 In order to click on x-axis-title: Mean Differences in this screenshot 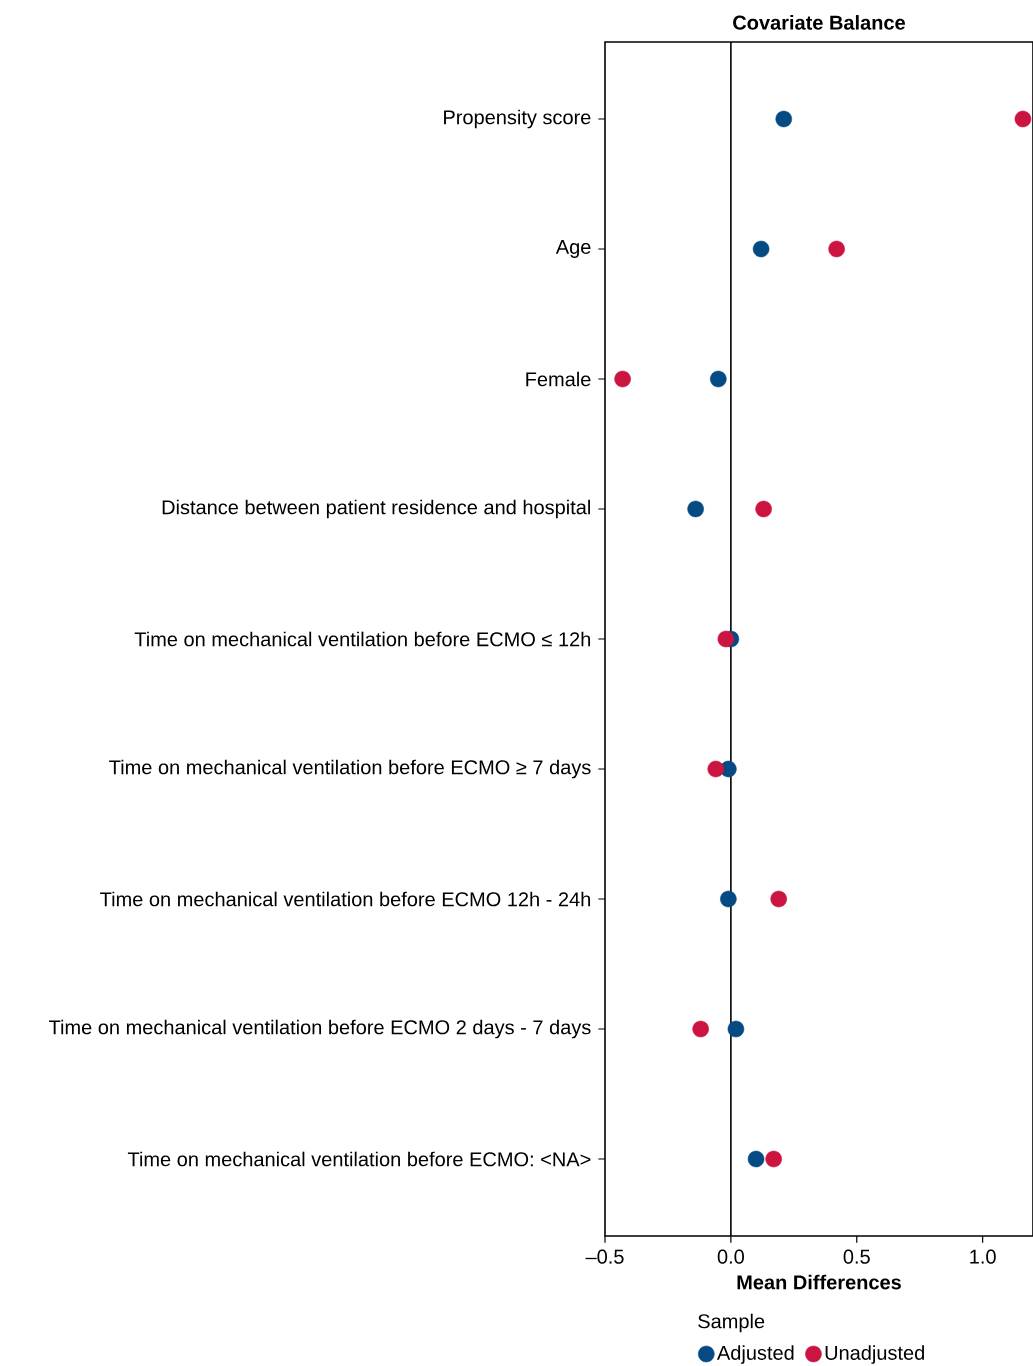, I will do `click(819, 1282)`.